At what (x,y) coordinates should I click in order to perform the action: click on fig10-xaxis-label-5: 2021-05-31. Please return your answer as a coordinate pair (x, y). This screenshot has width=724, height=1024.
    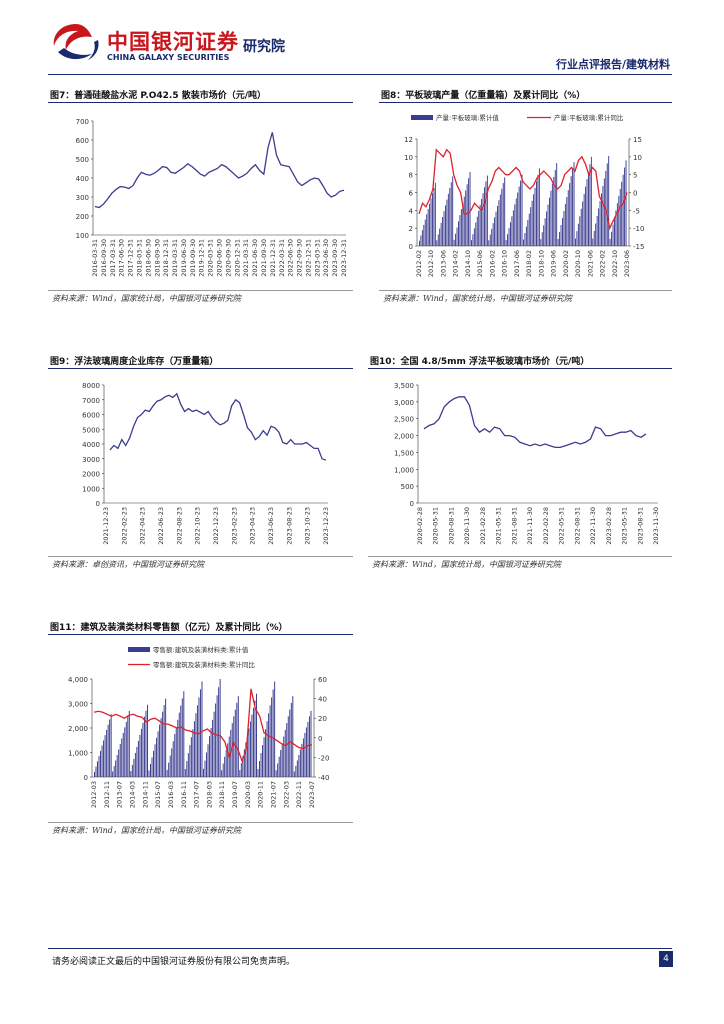
    Looking at the image, I should click on (499, 526).